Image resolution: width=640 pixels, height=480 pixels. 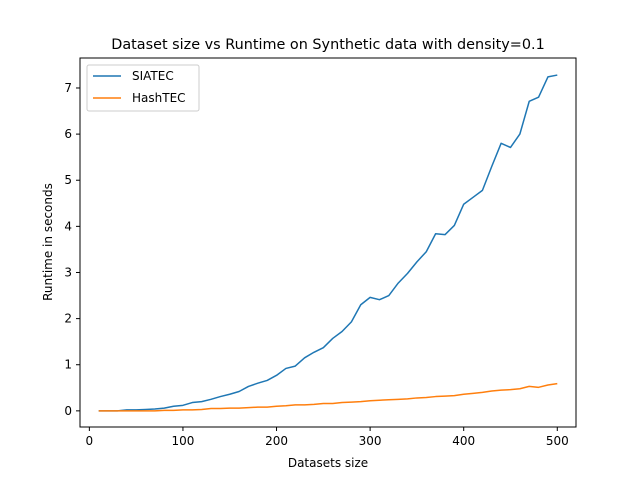 I want to click on y-tick-label: 3, so click(x=68, y=272).